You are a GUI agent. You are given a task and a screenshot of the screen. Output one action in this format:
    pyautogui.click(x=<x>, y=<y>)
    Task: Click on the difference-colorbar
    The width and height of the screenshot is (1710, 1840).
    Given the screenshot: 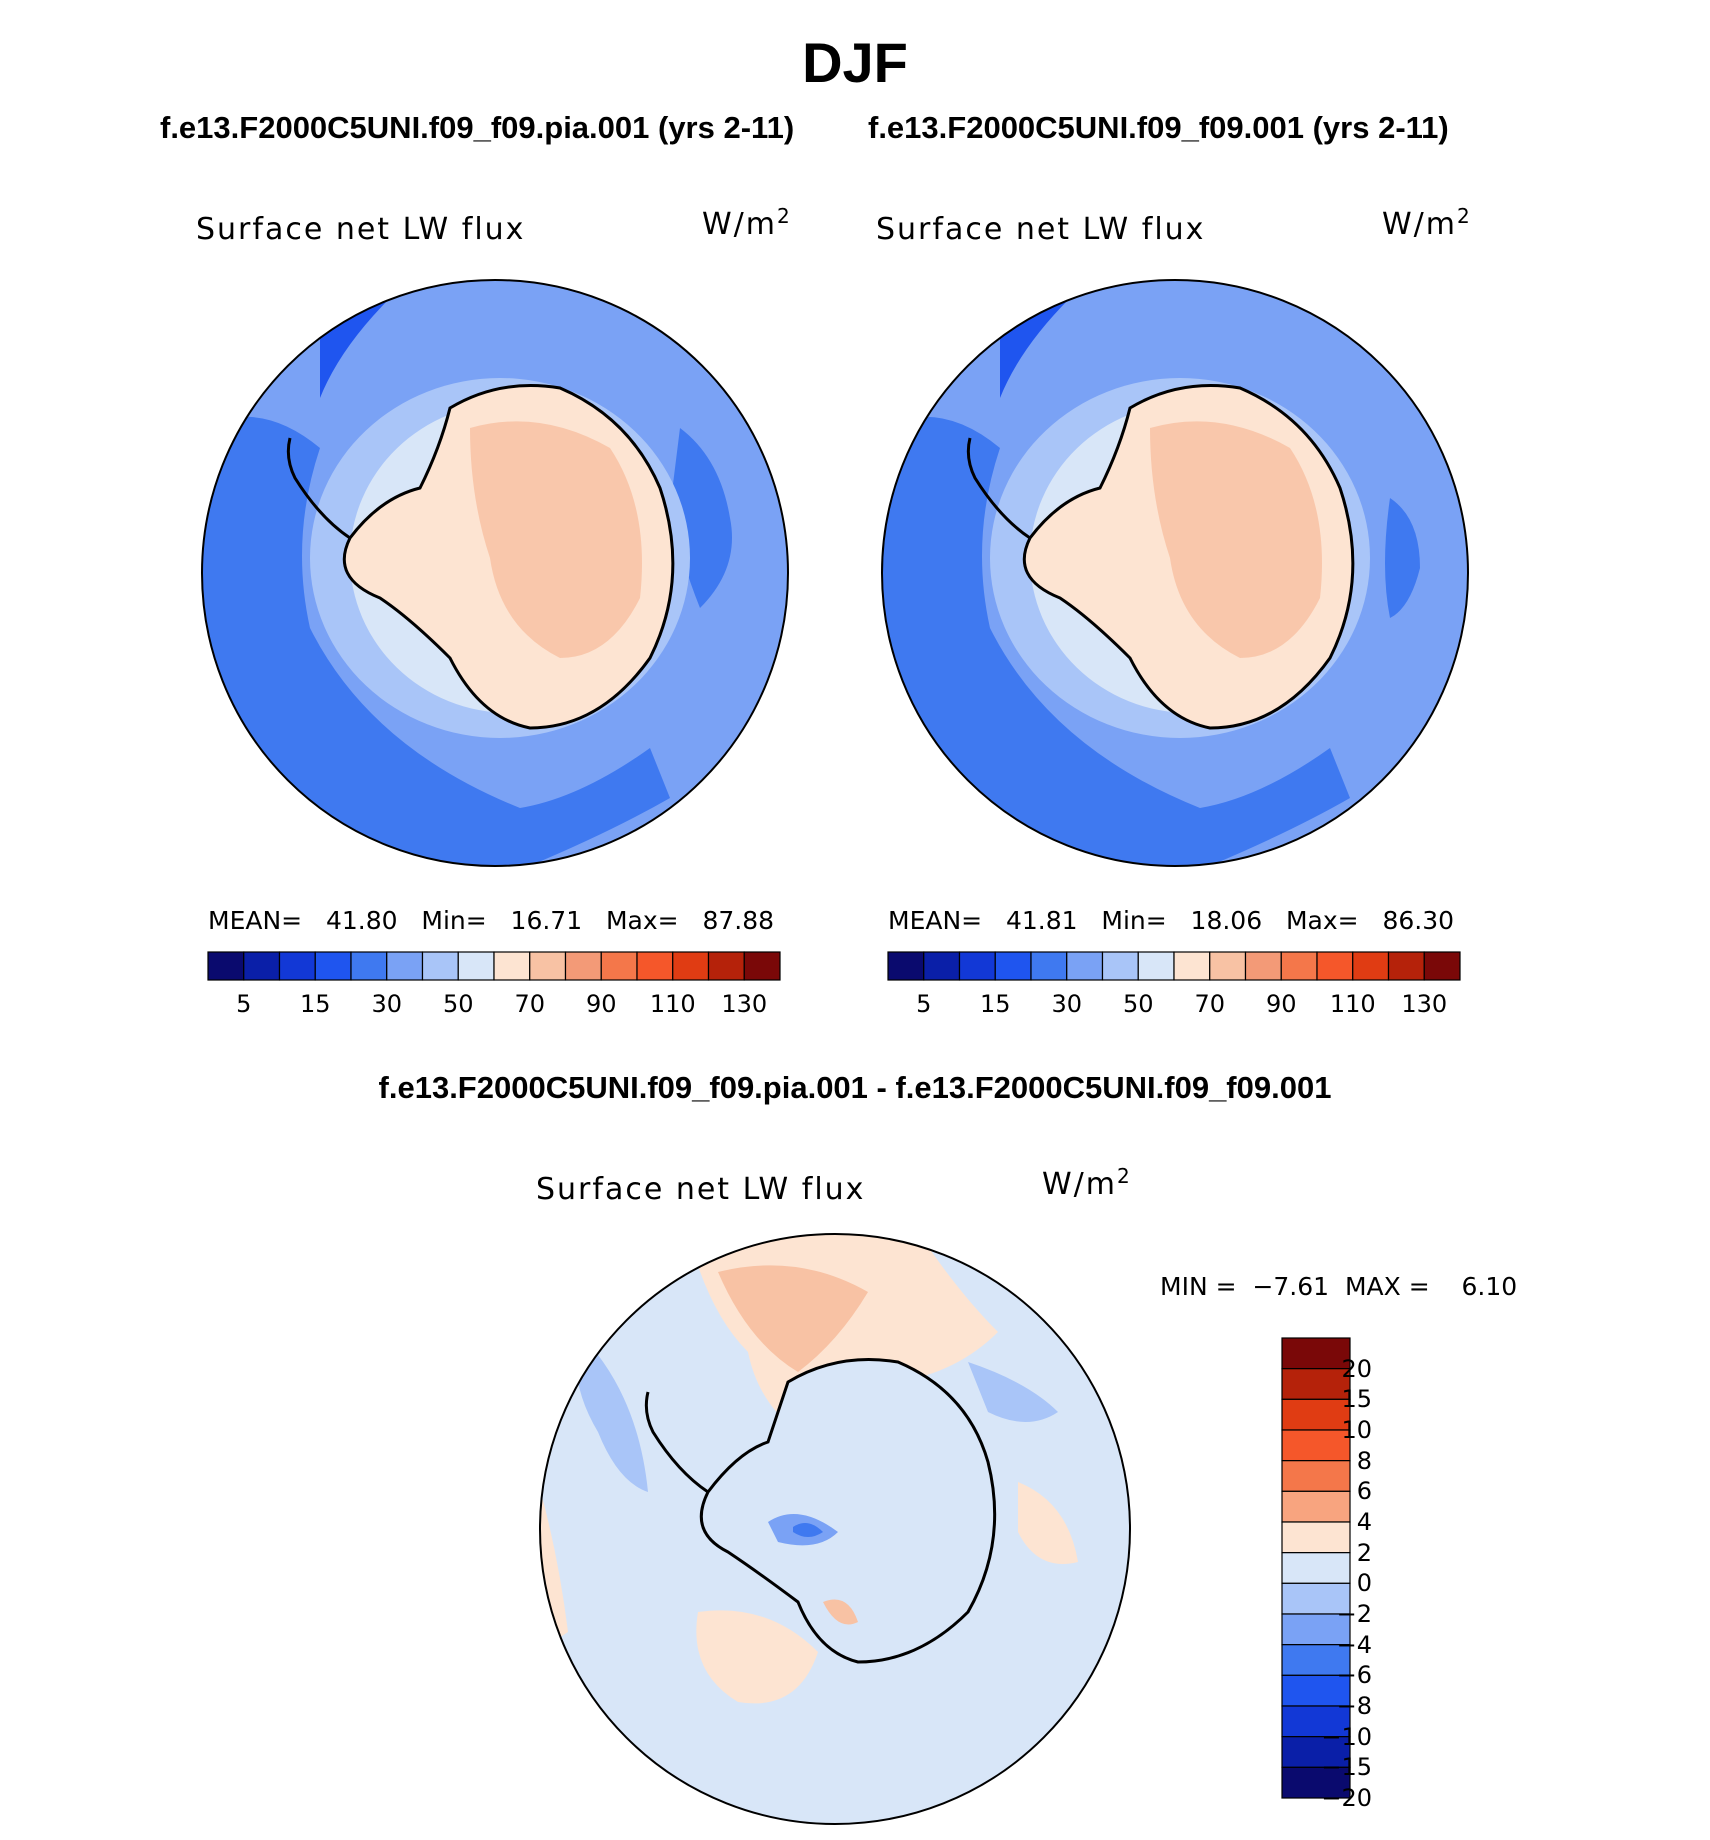 What is the action you would take?
    pyautogui.click(x=1316, y=1568)
    